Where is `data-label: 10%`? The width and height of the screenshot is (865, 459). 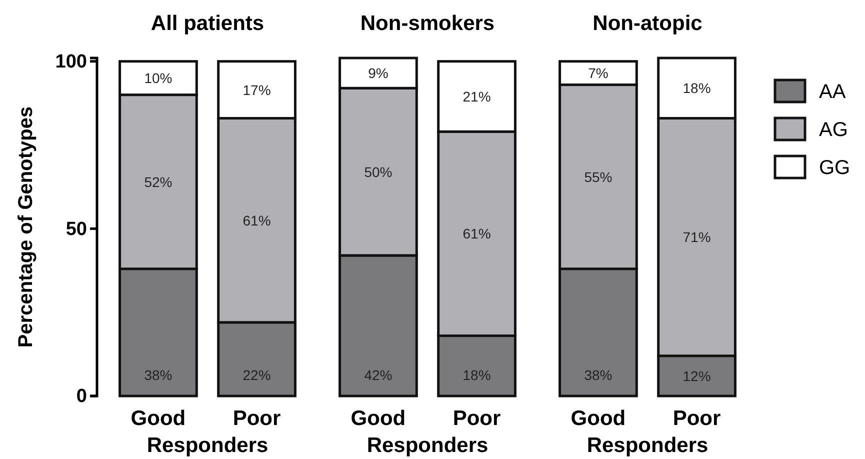
data-label: 10% is located at coordinates (158, 78).